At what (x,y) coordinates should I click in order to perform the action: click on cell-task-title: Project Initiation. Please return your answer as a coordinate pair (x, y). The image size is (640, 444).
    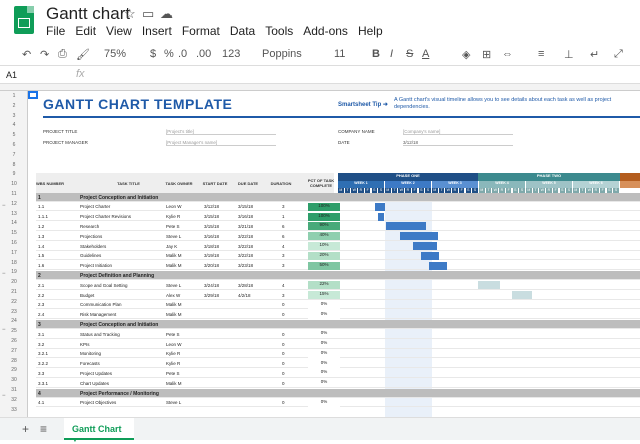
    Looking at the image, I should click on (96, 266).